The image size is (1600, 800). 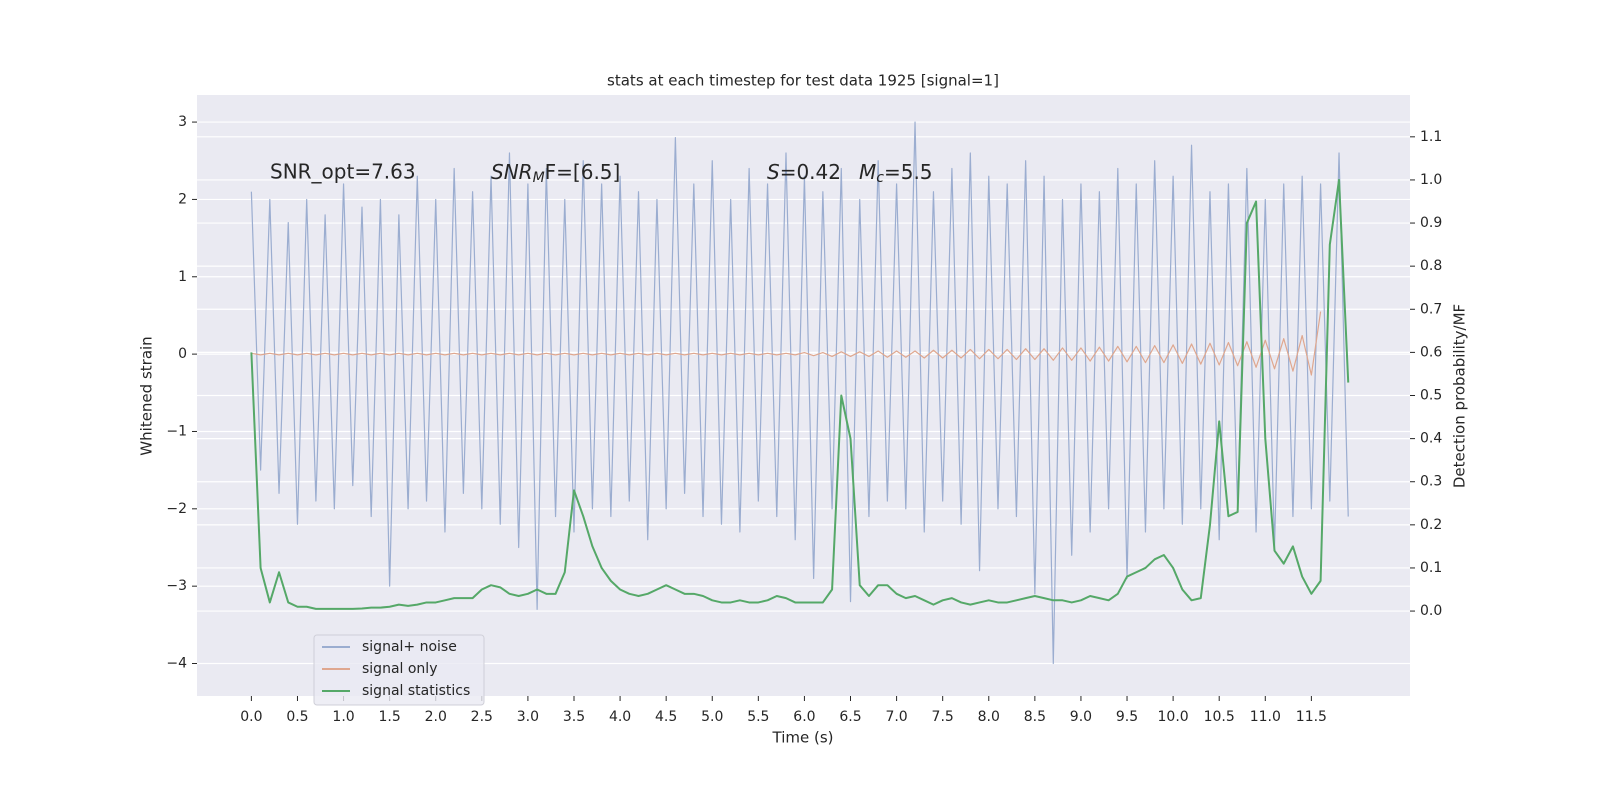 I want to click on annotation-base: S, so click(x=773, y=172).